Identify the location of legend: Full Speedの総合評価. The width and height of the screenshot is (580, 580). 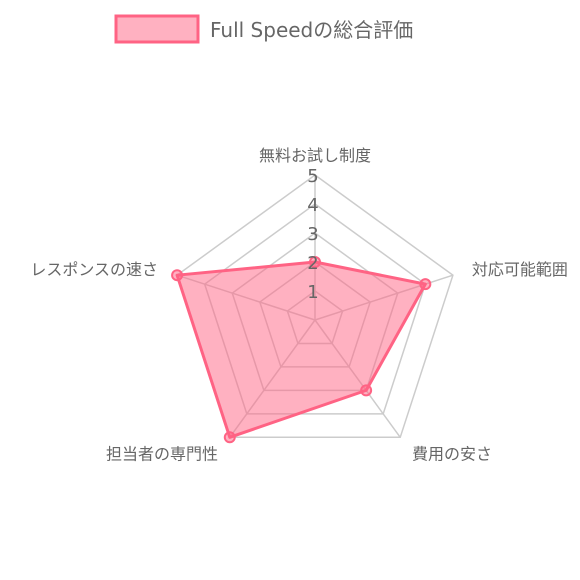
(263, 29).